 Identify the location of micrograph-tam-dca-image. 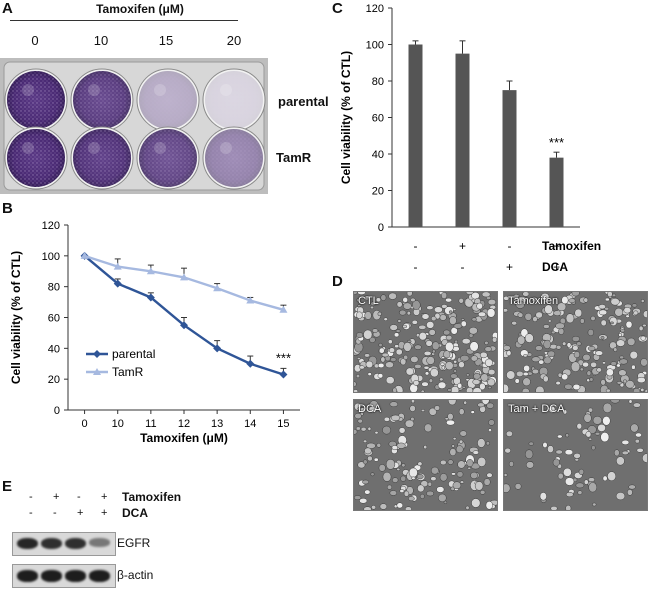
(575, 455).